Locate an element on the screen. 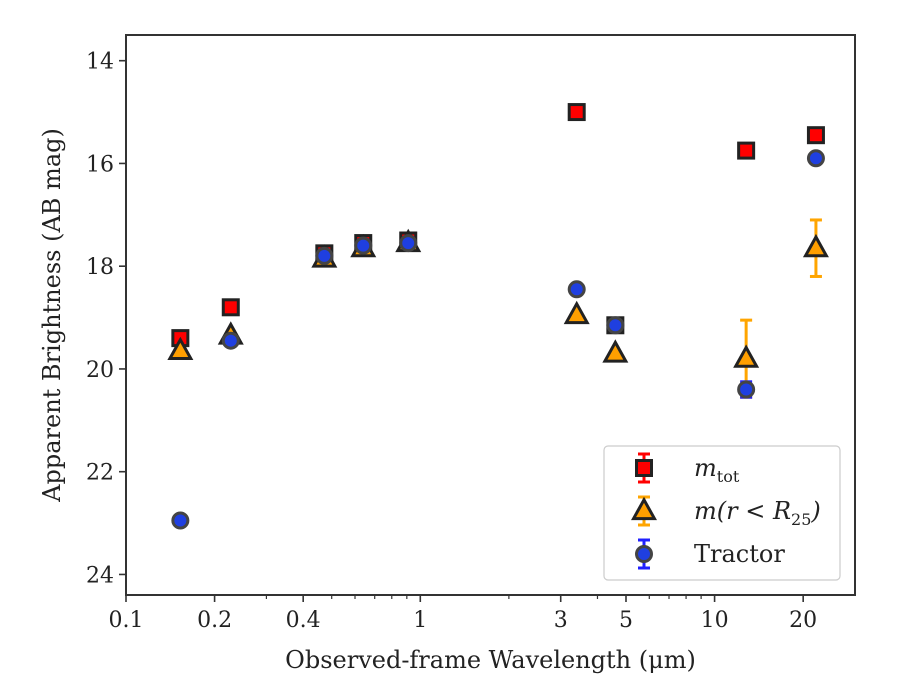  x-tick-label: 20 is located at coordinates (803, 620).